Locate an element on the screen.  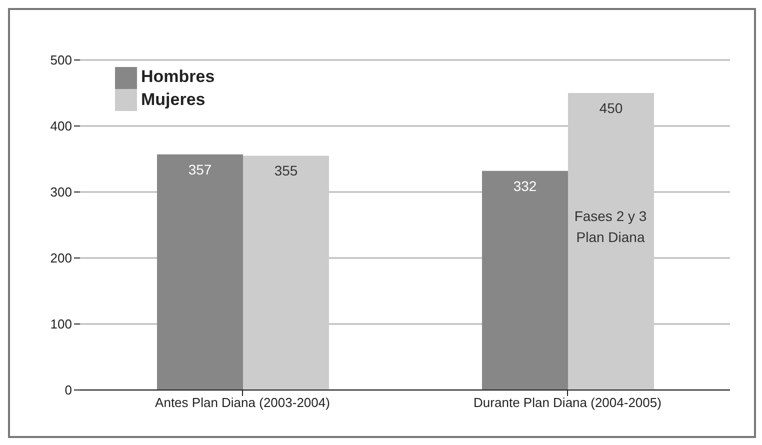
data-label: 355 is located at coordinates (286, 170).